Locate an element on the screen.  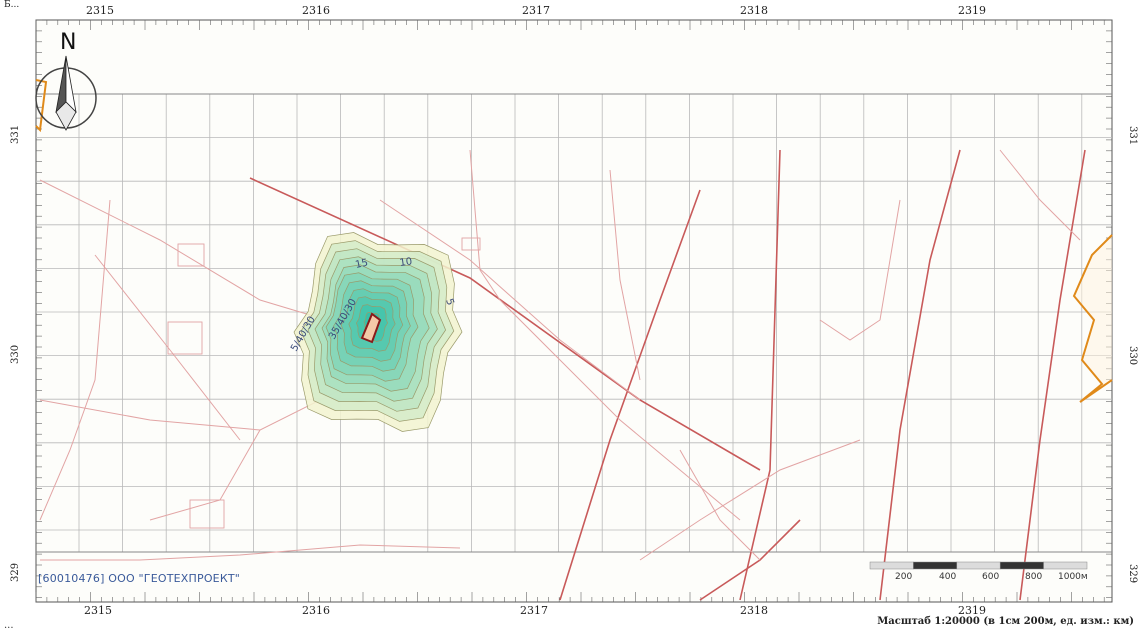
compass-needle-bottom is located at coordinates (66, 116).